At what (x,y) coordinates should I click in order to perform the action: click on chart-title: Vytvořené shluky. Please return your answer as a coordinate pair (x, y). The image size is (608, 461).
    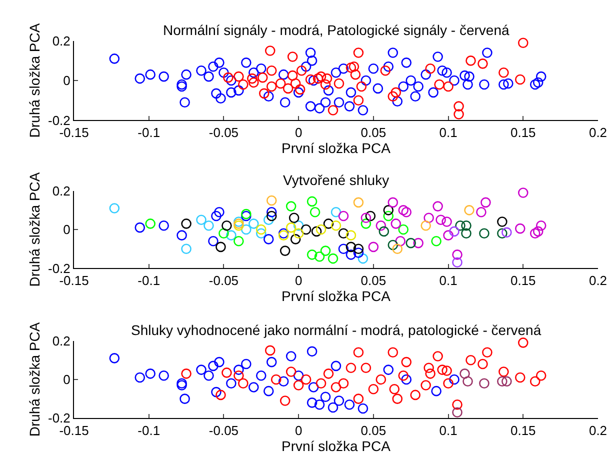
    Looking at the image, I should click on (336, 180).